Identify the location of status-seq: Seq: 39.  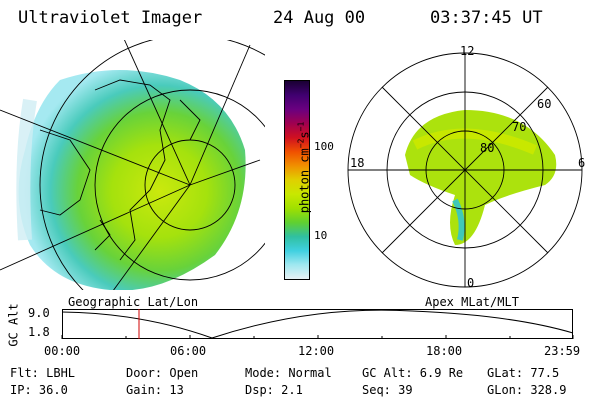
(387, 390).